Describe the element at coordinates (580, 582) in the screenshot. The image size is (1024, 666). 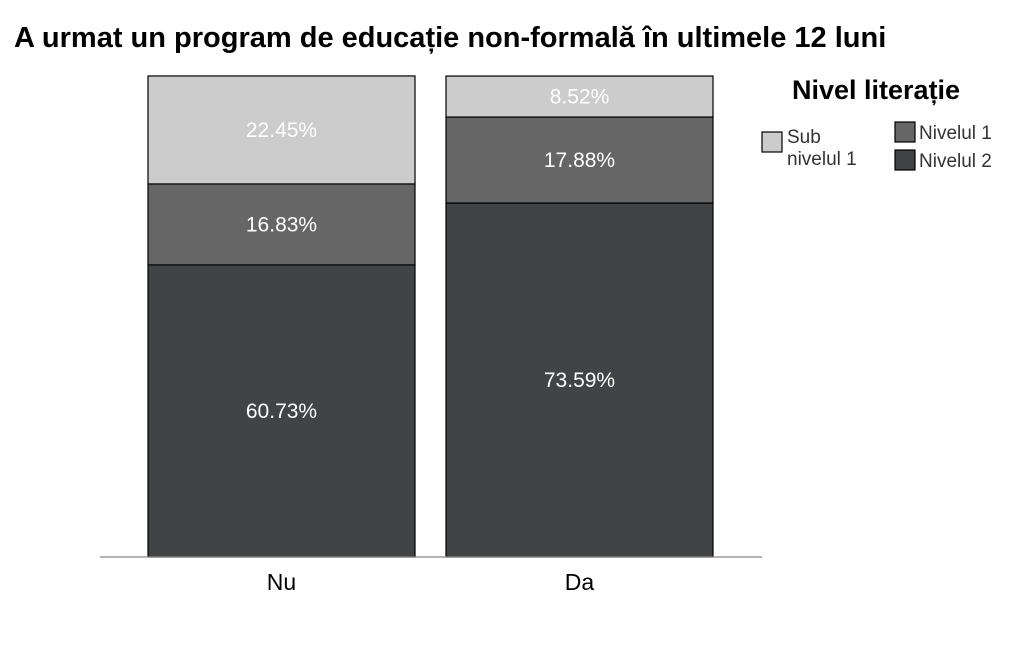
I see `category-label-da: Da` at that location.